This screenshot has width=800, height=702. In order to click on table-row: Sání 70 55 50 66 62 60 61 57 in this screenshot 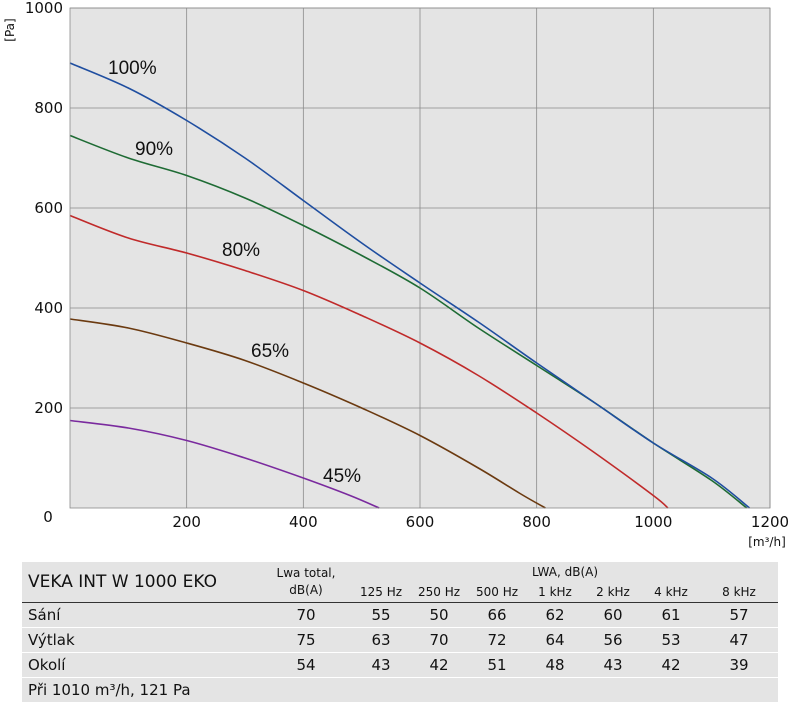, I will do `click(400, 615)`.